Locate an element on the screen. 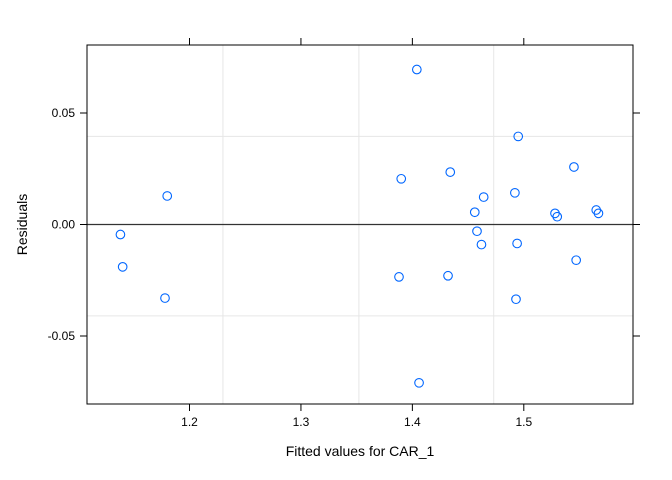 This screenshot has height=480, width=672. y-axis-title: Residuals is located at coordinates (22, 224).